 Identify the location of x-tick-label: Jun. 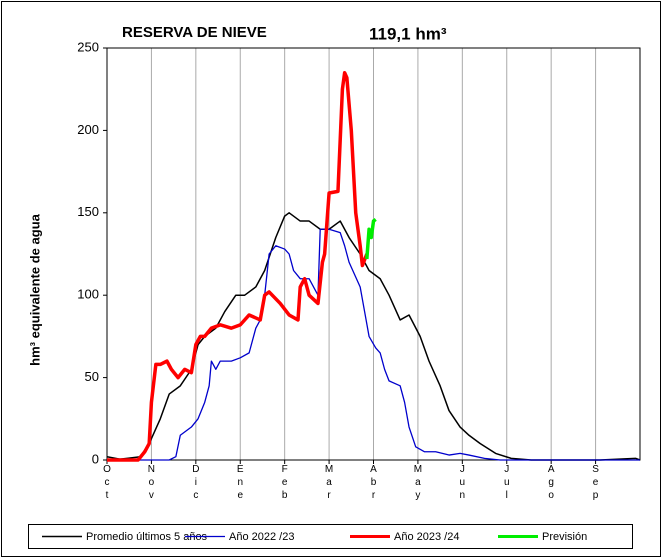
(462, 483).